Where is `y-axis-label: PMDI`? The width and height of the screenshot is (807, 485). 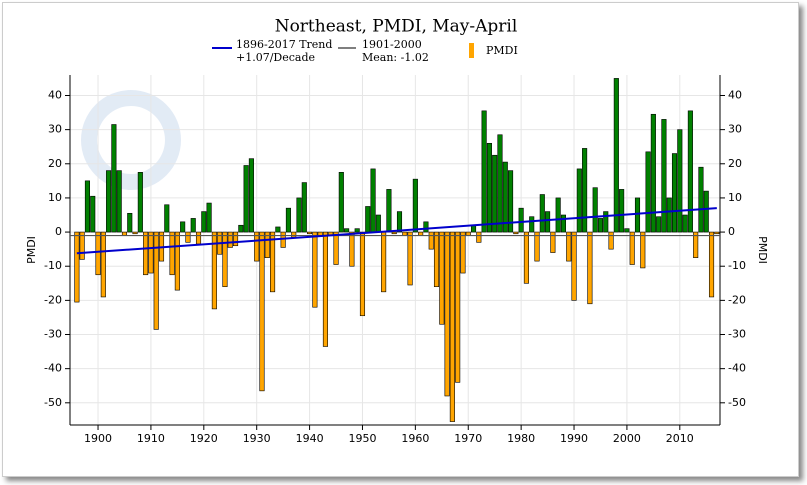
y-axis-label: PMDI is located at coordinates (31, 250).